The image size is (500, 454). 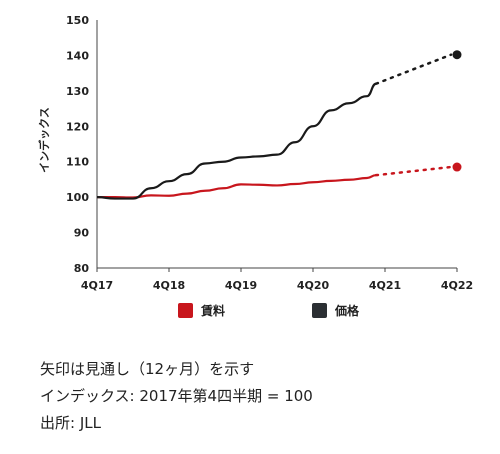 What do you see at coordinates (77, 20) in the screenshot?
I see `y-tick-label: 150` at bounding box center [77, 20].